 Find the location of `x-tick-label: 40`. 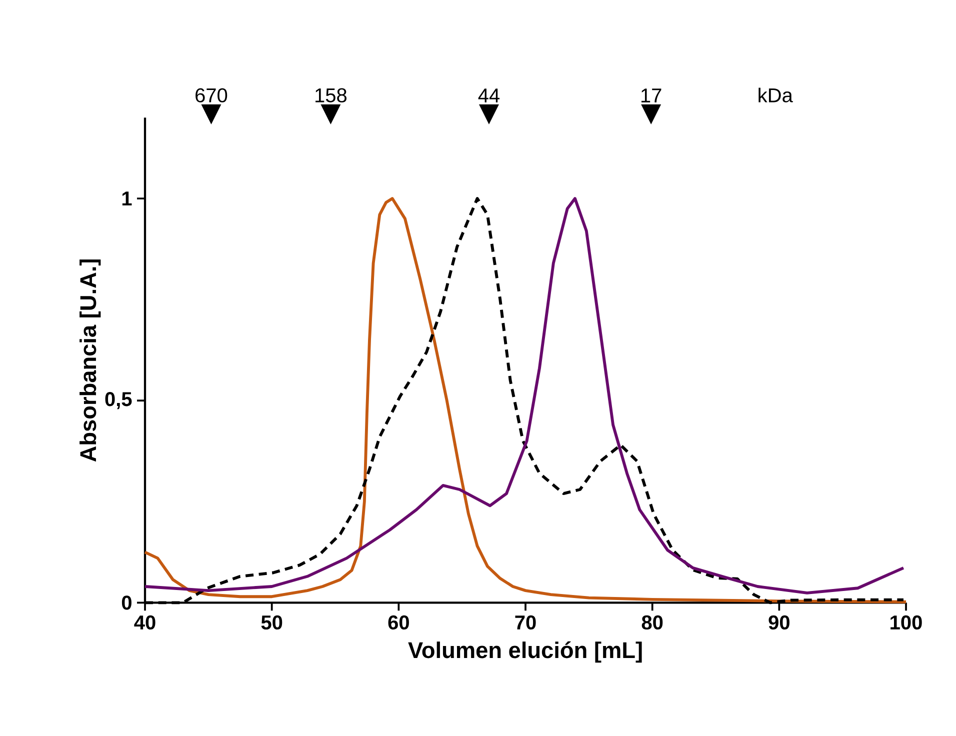

x-tick-label: 40 is located at coordinates (145, 622).